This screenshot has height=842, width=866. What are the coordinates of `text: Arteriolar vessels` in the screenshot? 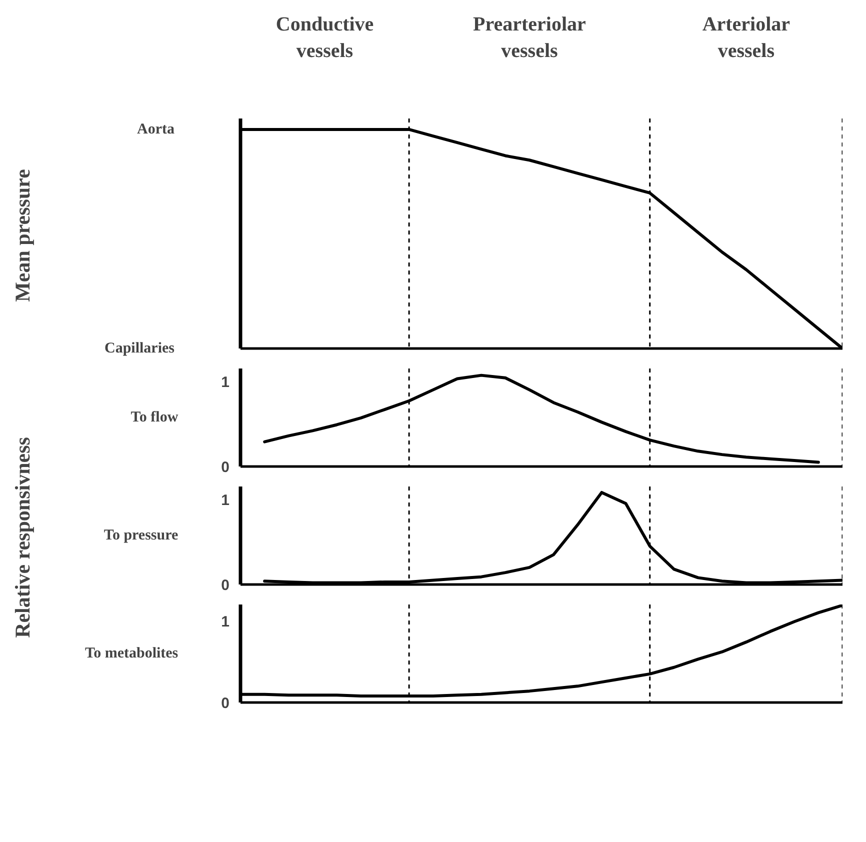 It's located at (746, 38).